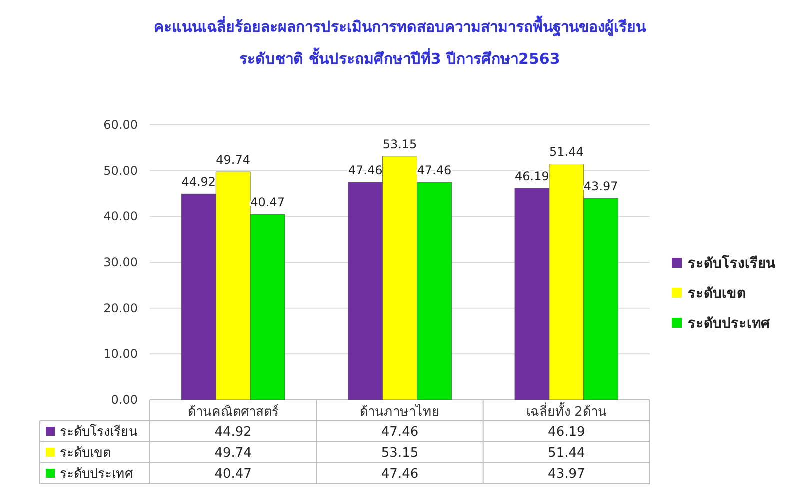  Describe the element at coordinates (85, 453) in the screenshot. I see `text: ระดับเขต` at that location.